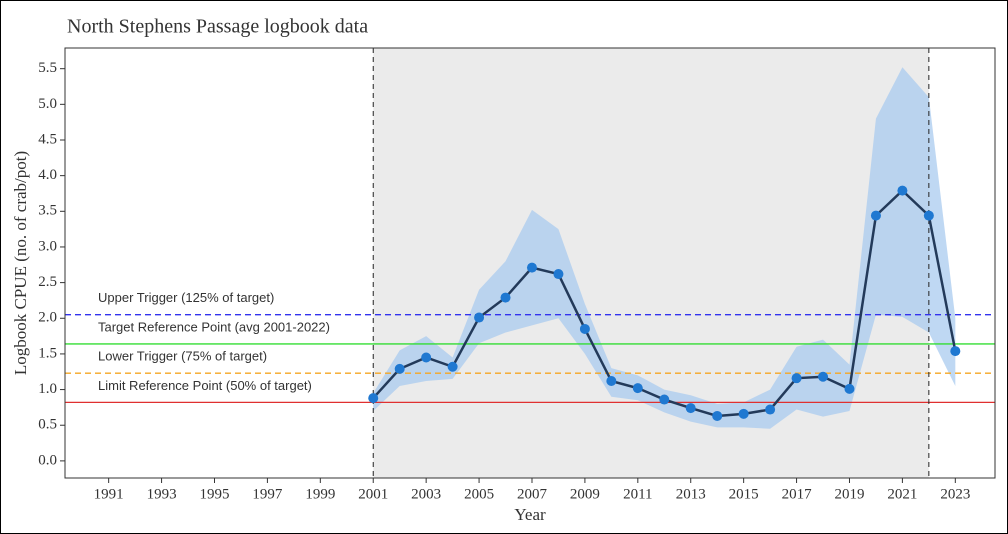 The image size is (1008, 534). I want to click on y-tick-label: 0.0, so click(47, 460).